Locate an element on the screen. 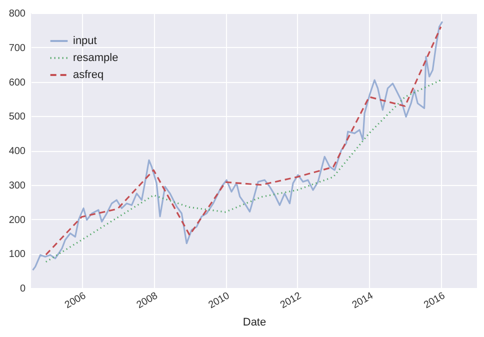 This screenshot has width=484, height=337. legend-label: input is located at coordinates (85, 41).